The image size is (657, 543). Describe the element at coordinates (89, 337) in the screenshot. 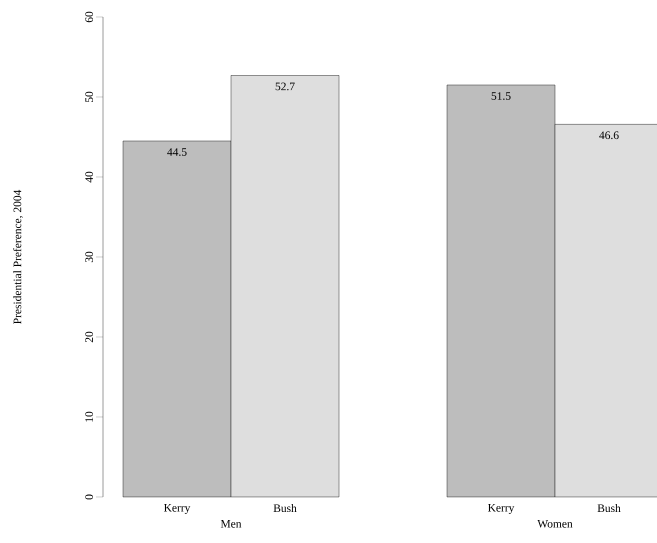

I see `y-tick-label: 20` at that location.